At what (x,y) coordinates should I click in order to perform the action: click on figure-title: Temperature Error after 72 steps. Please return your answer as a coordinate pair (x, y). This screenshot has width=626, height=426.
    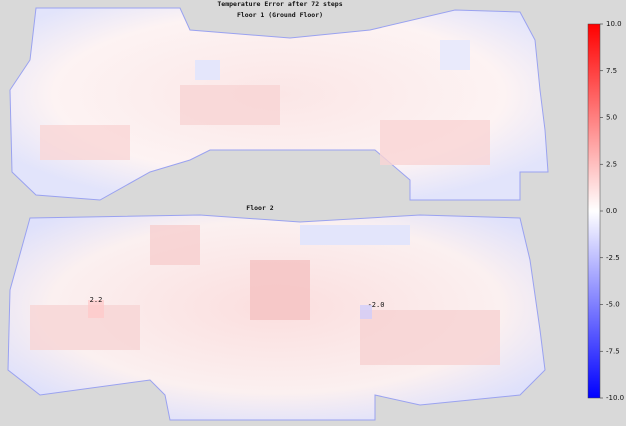
    Looking at the image, I should click on (279, 4).